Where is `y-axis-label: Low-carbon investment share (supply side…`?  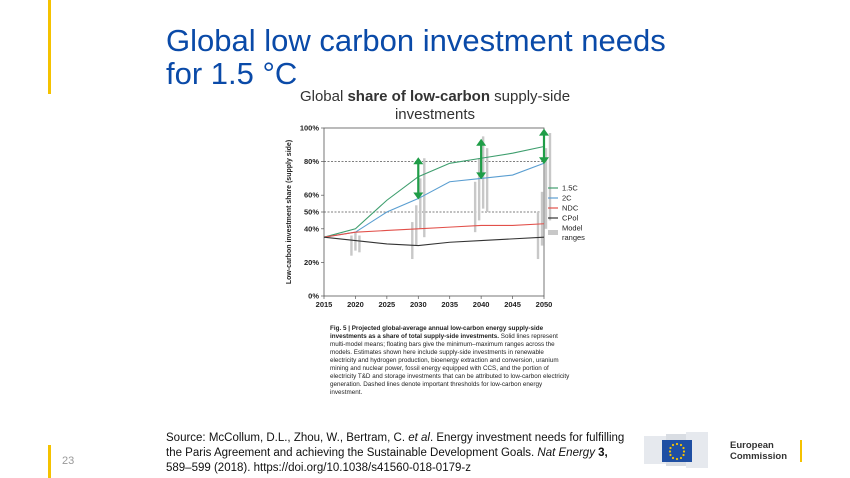 y-axis-label: Low-carbon investment share (supply side… is located at coordinates (289, 212).